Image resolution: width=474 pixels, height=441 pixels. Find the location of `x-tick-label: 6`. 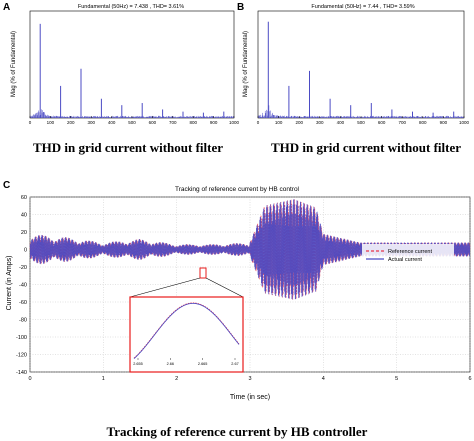

x-tick-label: 6 is located at coordinates (469, 379).